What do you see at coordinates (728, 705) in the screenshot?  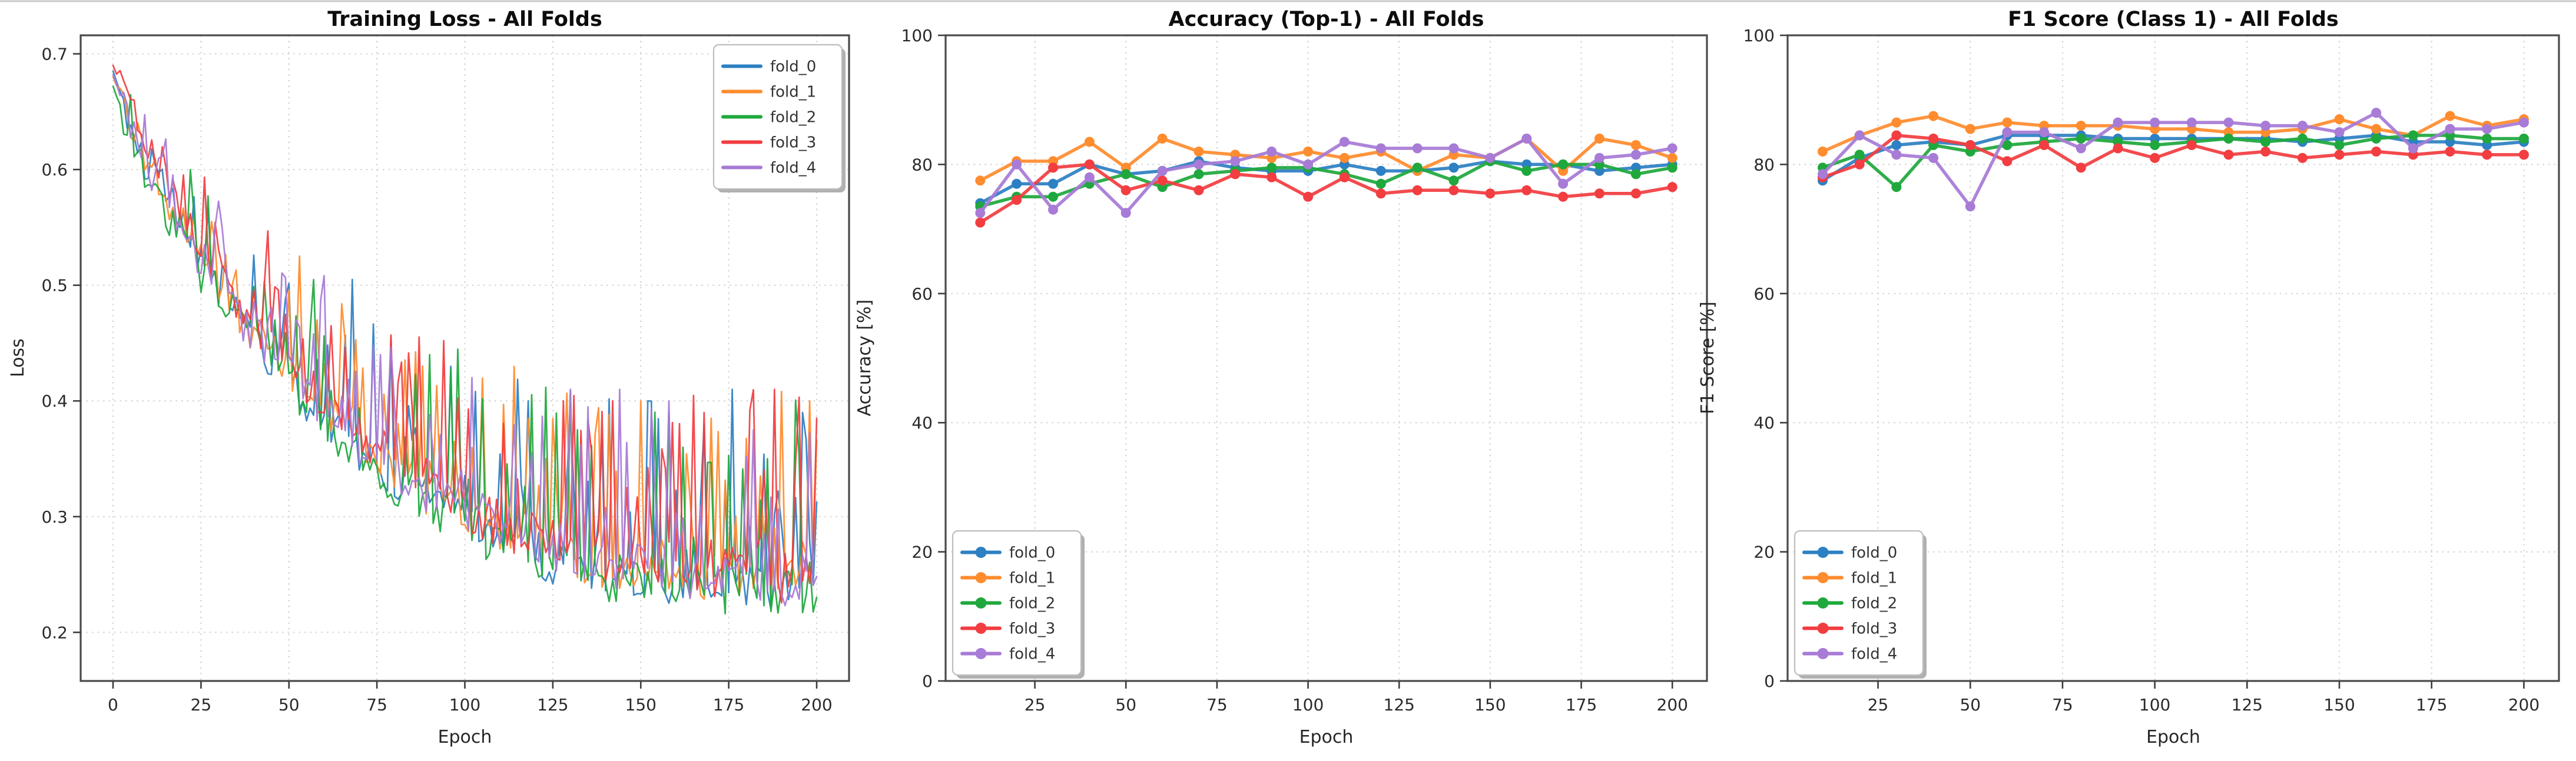 I see `x-tick-label: 175` at bounding box center [728, 705].